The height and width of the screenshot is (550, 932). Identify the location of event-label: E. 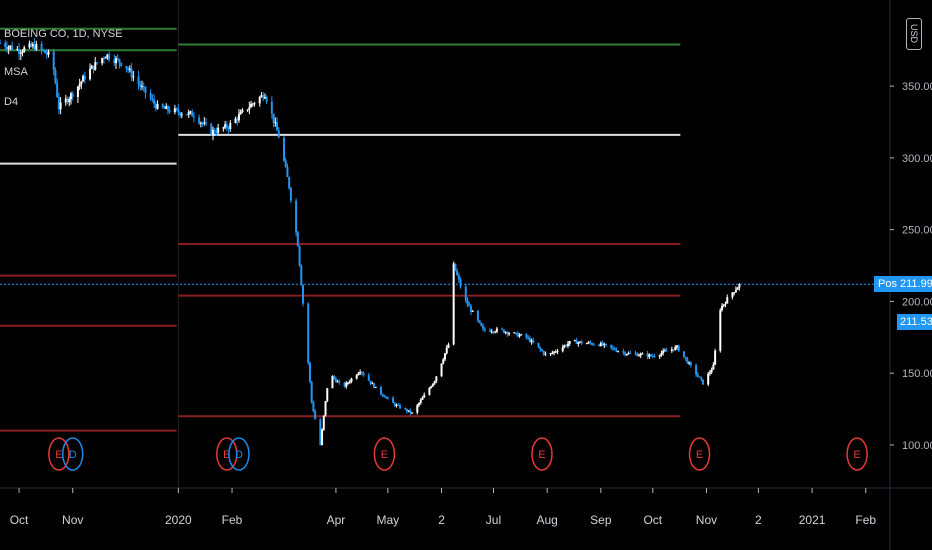
(384, 455).